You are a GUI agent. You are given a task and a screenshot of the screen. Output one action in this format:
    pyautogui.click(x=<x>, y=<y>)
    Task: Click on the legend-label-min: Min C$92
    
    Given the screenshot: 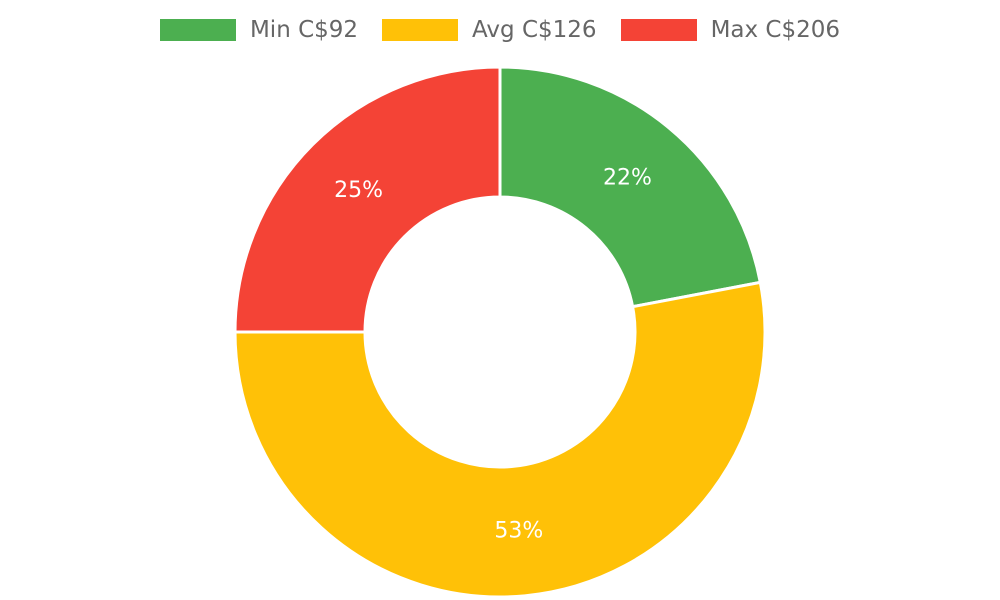 What is the action you would take?
    pyautogui.click(x=304, y=30)
    